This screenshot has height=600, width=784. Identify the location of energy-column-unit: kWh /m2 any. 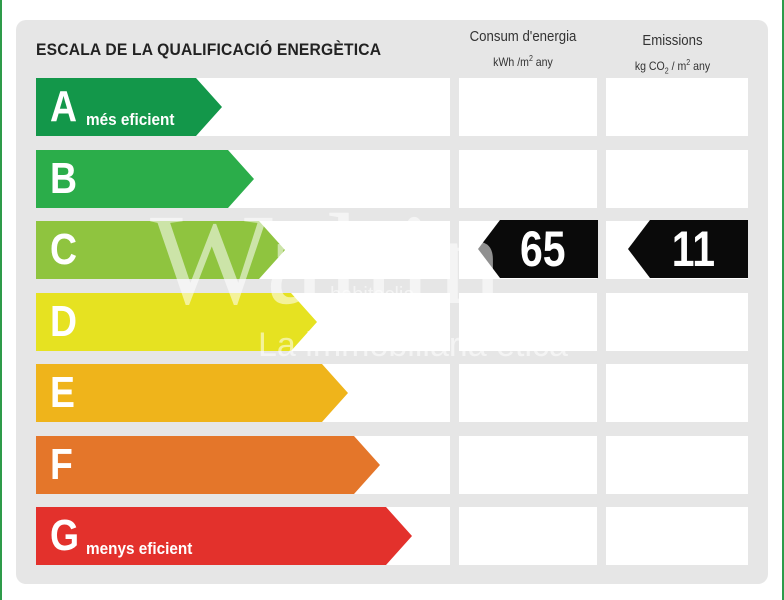
(523, 61).